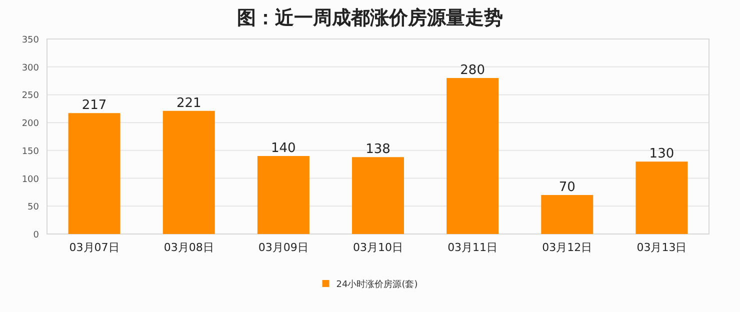  Describe the element at coordinates (36, 235) in the screenshot. I see `y-tick-label: 0` at that location.